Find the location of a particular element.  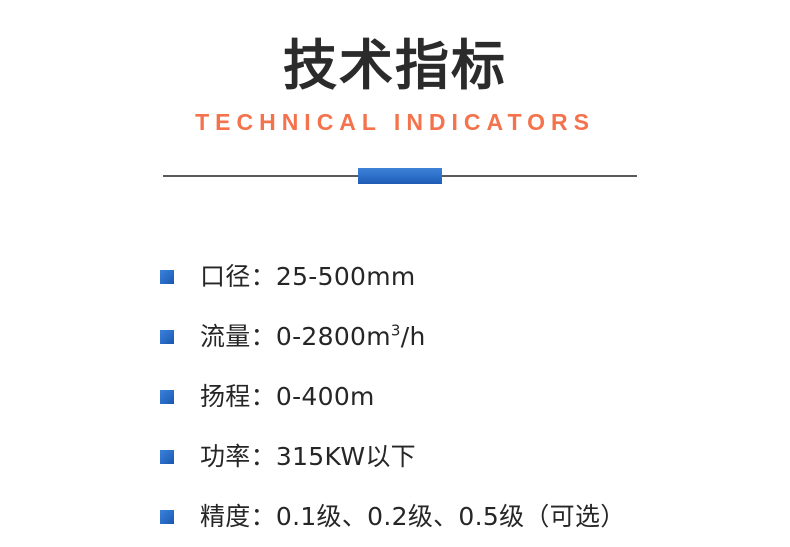

list-item: 扬程：0-400m is located at coordinates (395, 397).